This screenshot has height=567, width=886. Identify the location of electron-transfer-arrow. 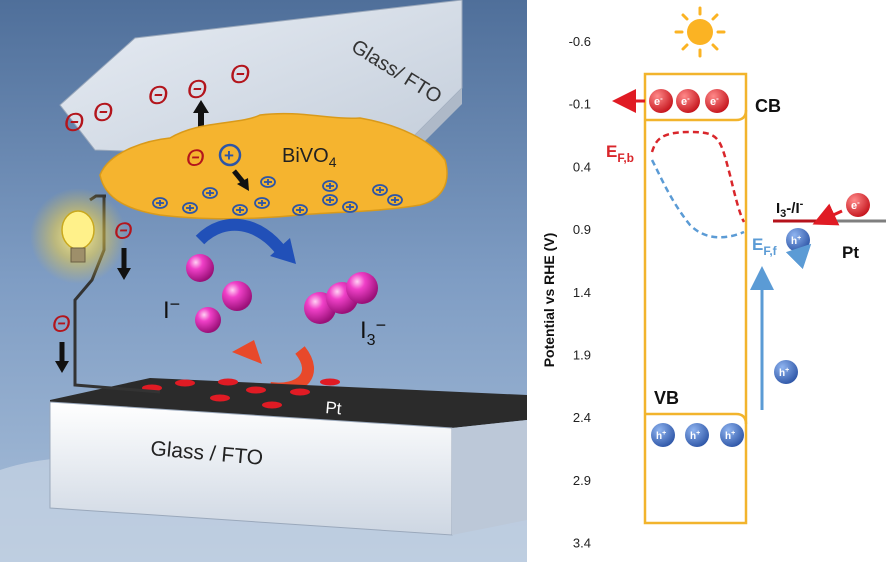
(827, 214).